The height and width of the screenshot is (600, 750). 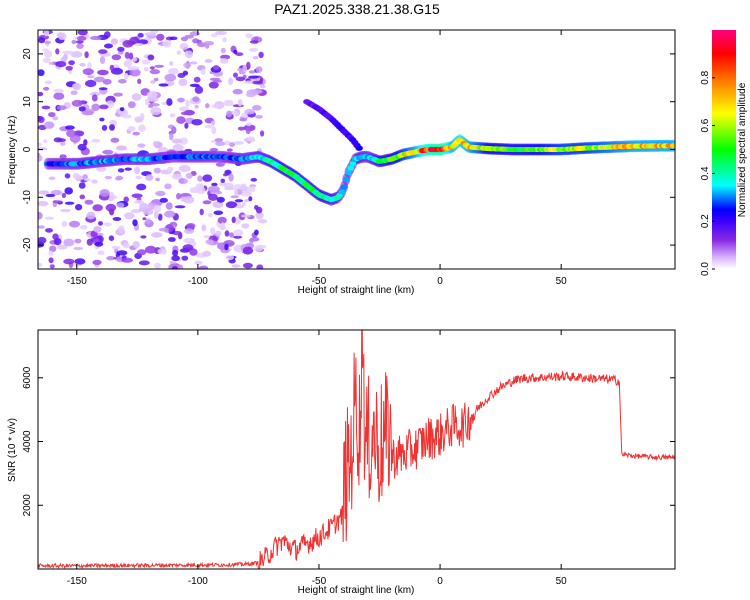 What do you see at coordinates (27, 505) in the screenshot?
I see `y-tick-label: 2000` at bounding box center [27, 505].